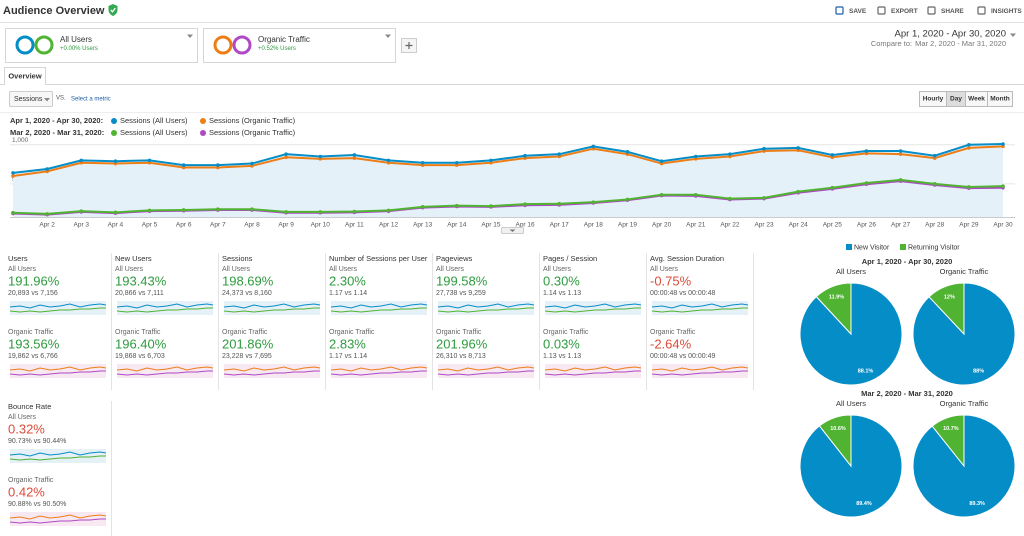  I want to click on granularity-button, so click(1000, 99).